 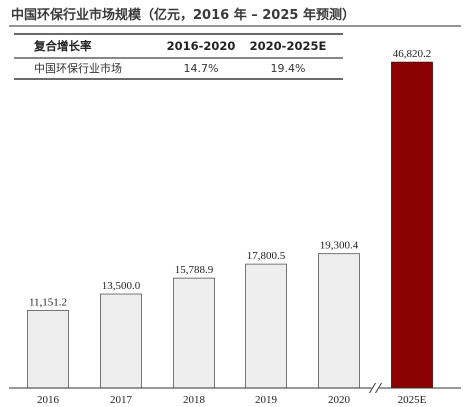 What do you see at coordinates (183, 15) in the screenshot?
I see `chart-title: 中国环保行业市场规模（亿元，2016 年 – 2025 年预测）` at bounding box center [183, 15].